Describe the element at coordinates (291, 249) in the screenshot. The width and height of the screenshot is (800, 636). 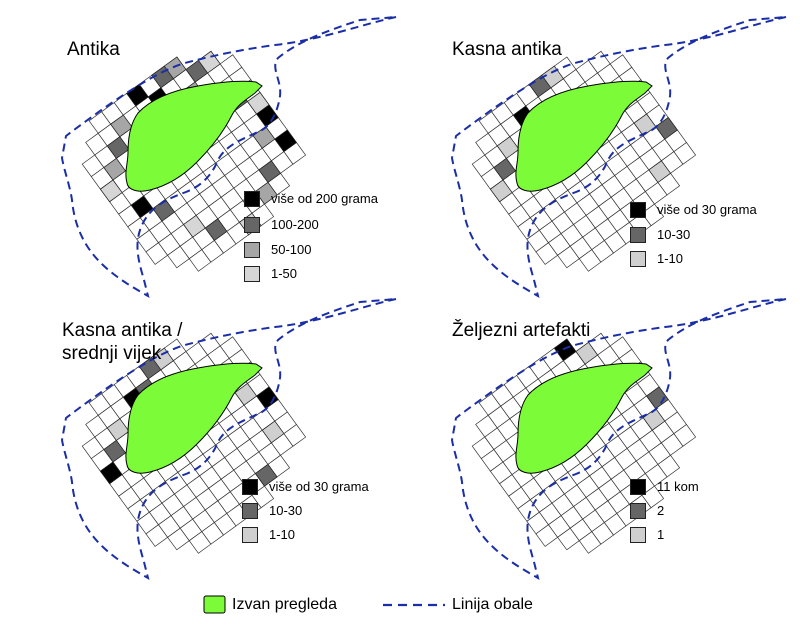
I see `legend-label: 50-100` at that location.